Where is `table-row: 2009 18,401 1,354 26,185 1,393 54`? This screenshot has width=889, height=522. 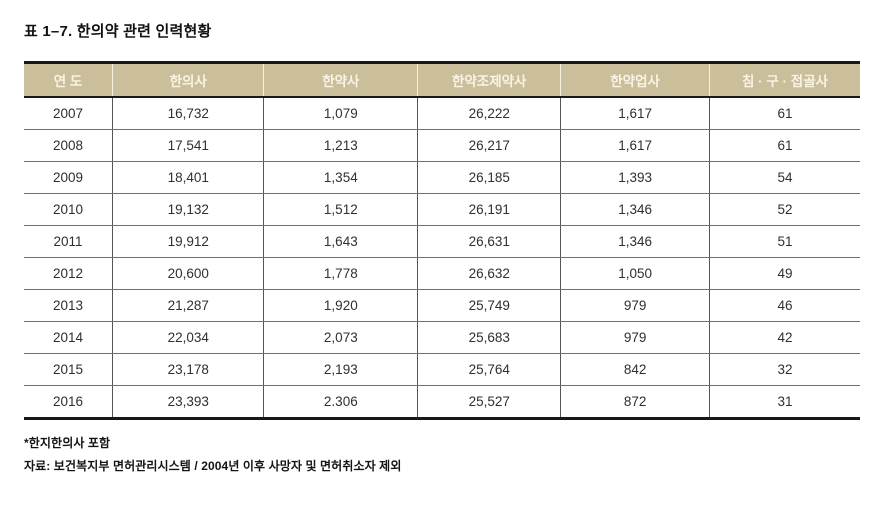
table-row: 2009 18,401 1,354 26,185 1,393 54 is located at coordinates (442, 177).